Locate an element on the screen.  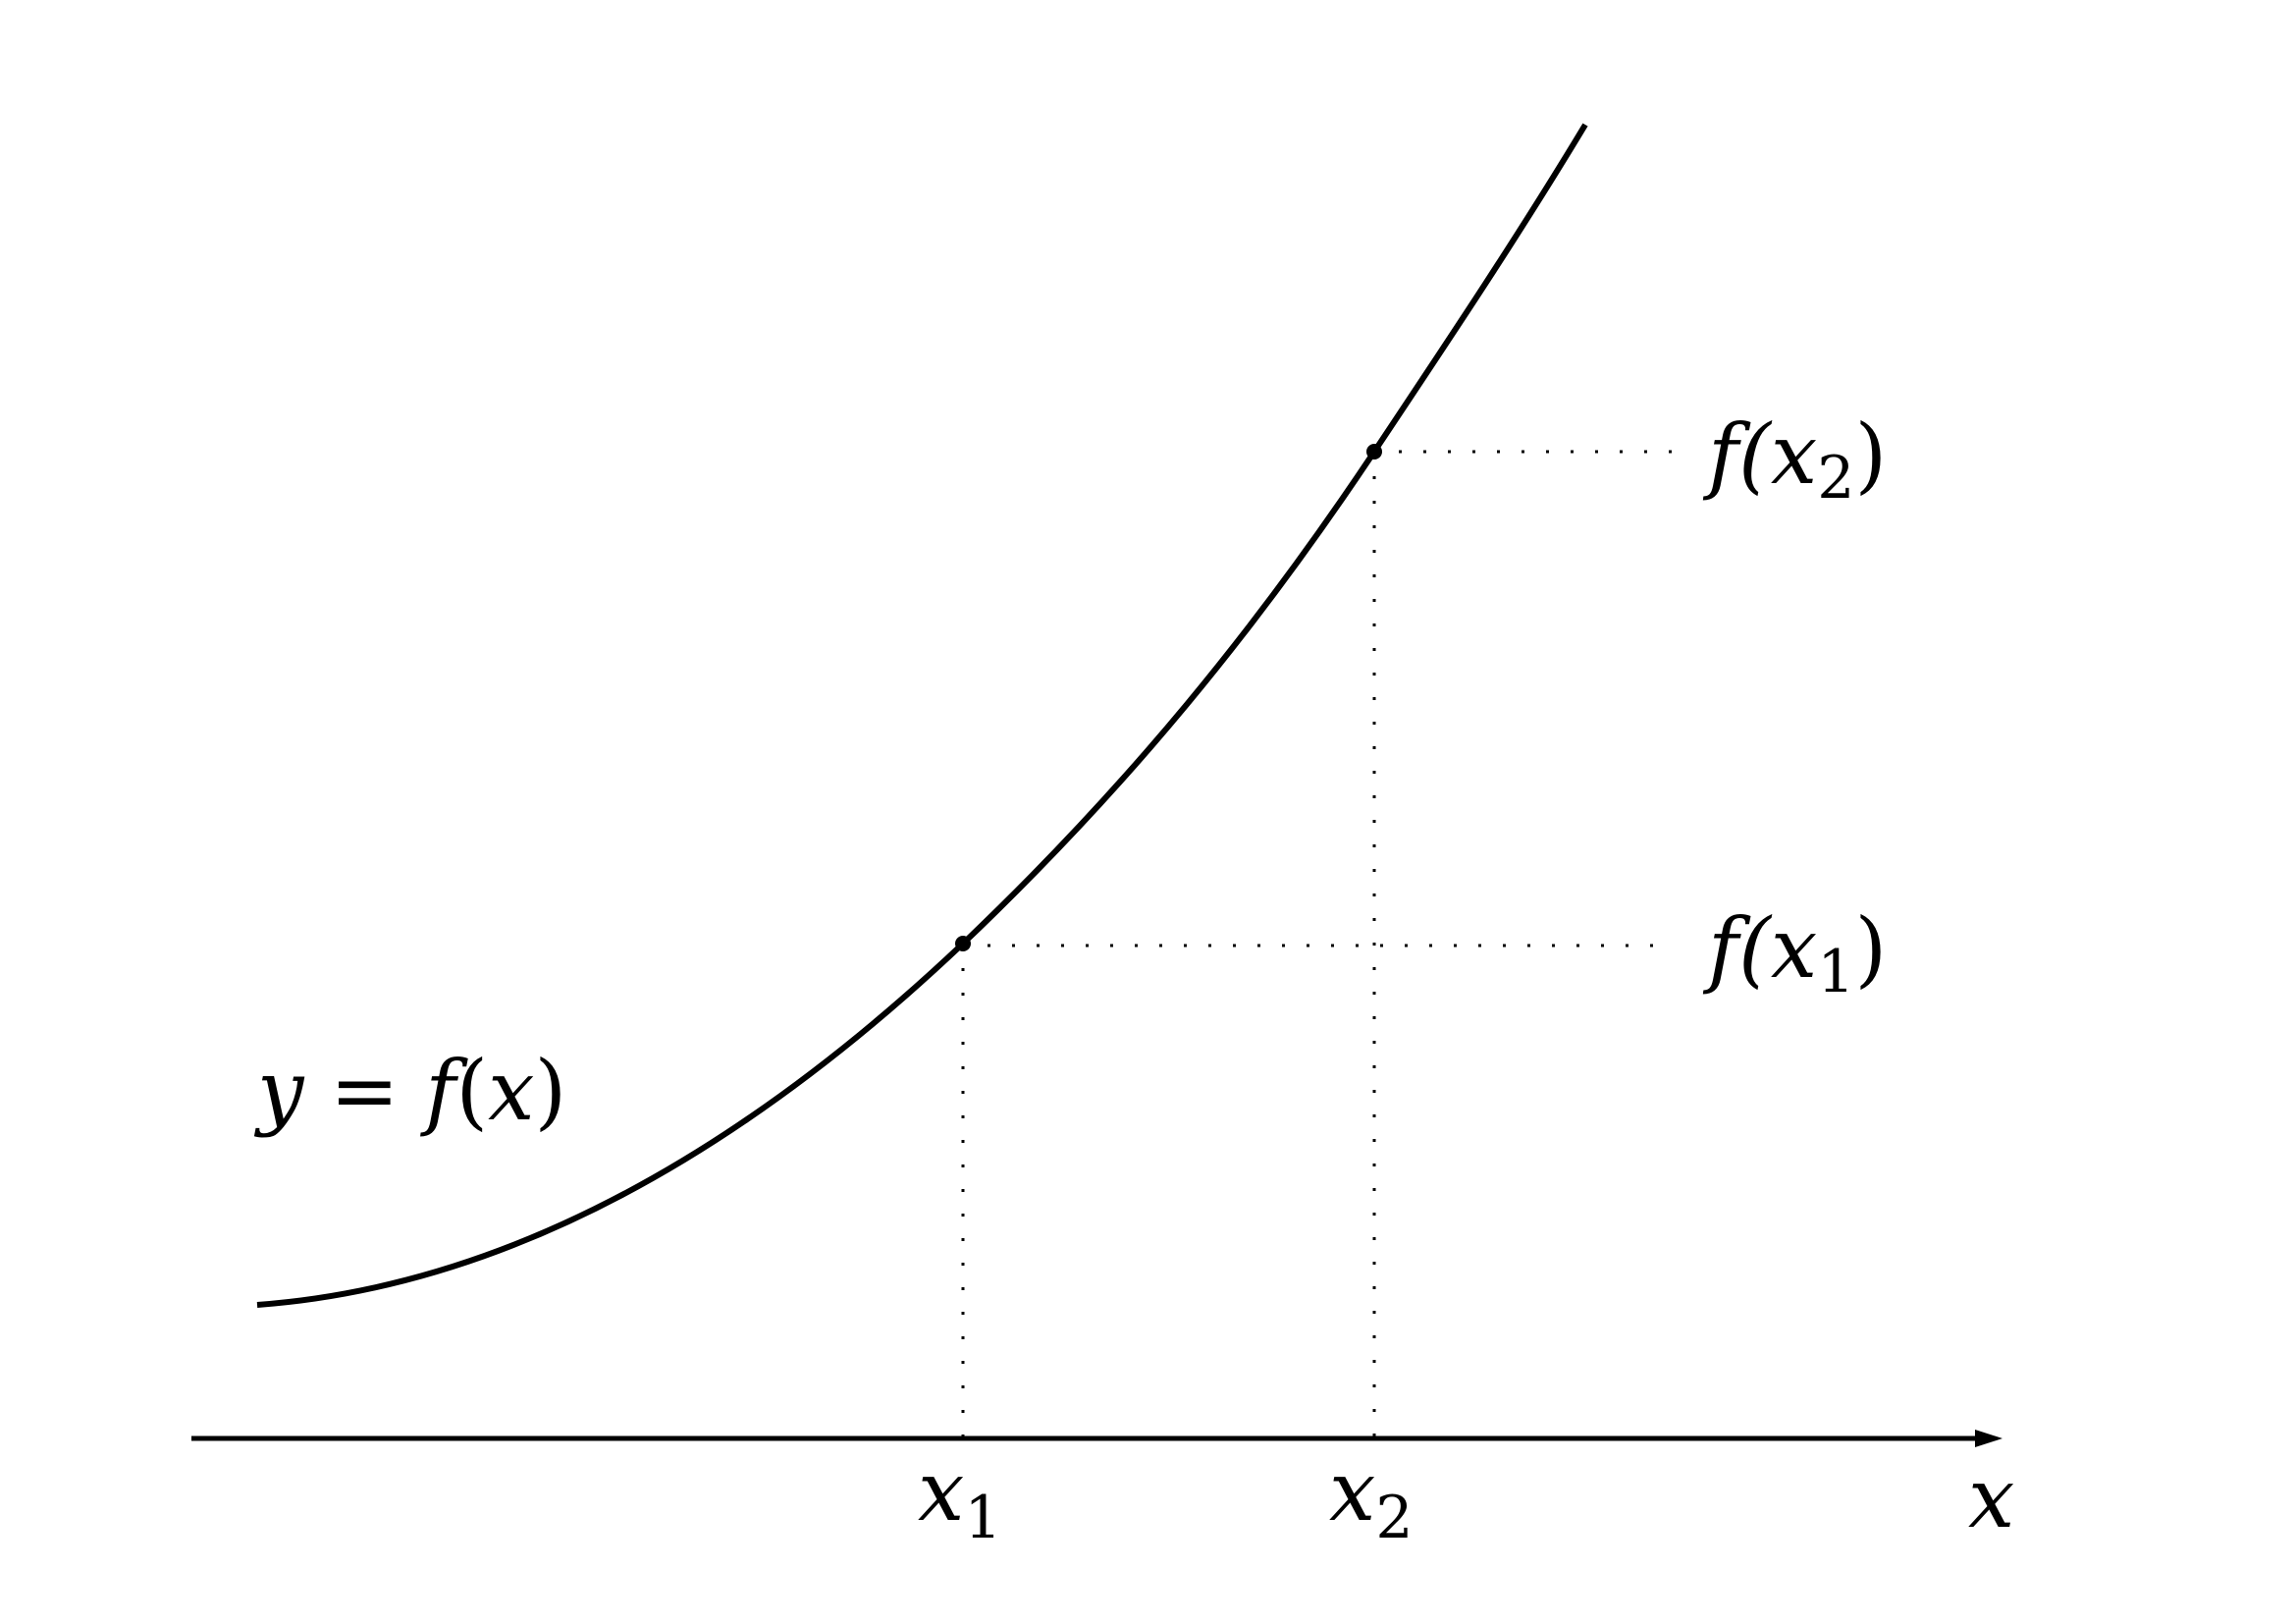
label-f-x1: f(x1) is located at coordinates (1795, 953).